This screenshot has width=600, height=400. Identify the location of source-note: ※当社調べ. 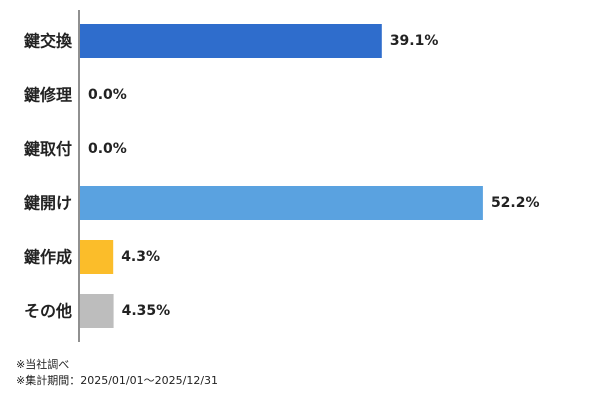
(43, 364).